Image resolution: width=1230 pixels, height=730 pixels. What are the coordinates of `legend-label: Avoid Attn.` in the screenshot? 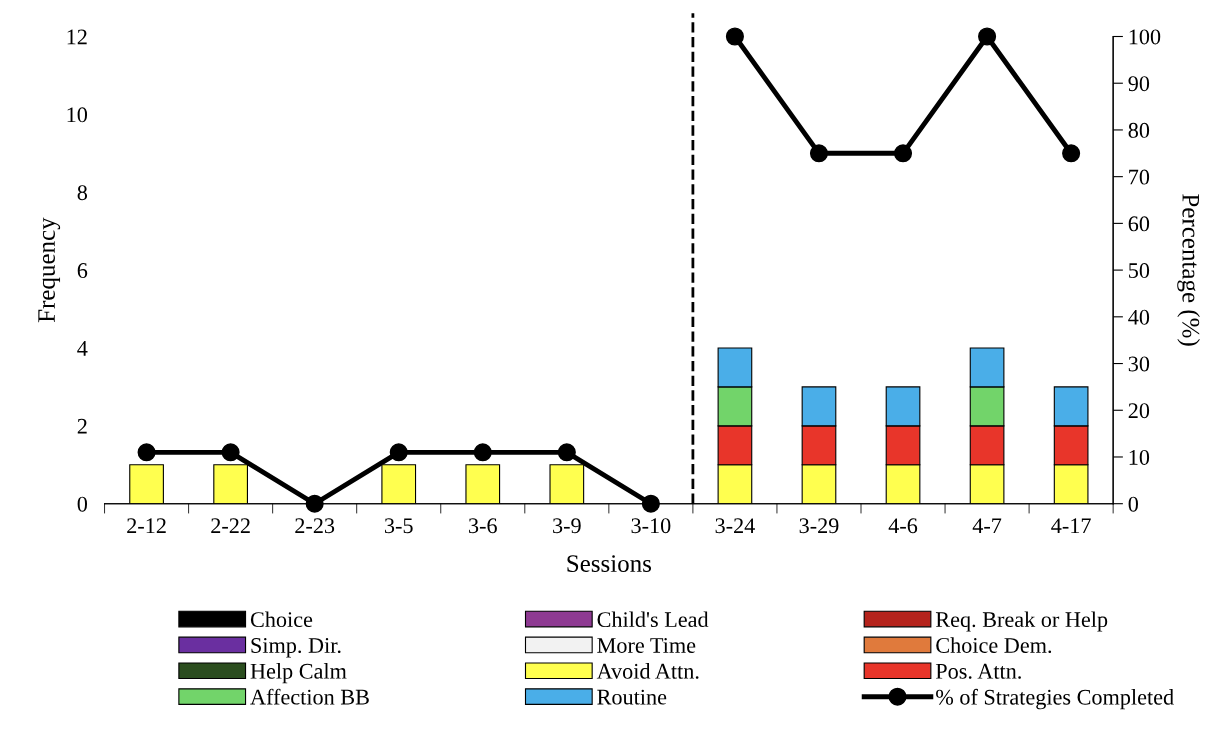 It's located at (647, 671).